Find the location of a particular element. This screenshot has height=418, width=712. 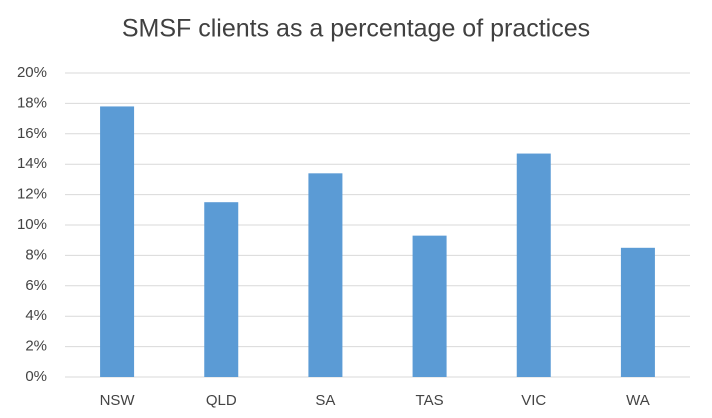

y-tick-label: 6% is located at coordinates (36, 285).